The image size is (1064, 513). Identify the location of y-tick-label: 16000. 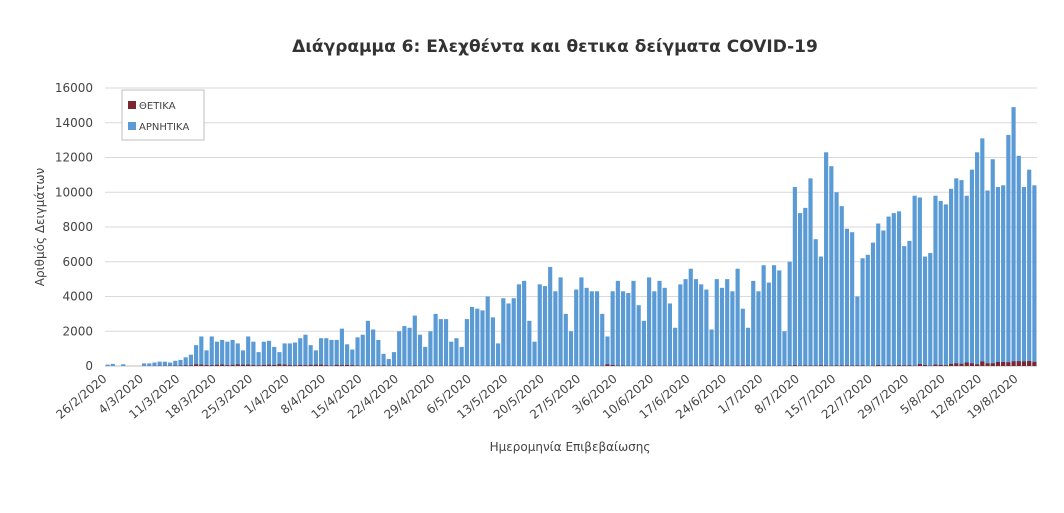
(74, 88).